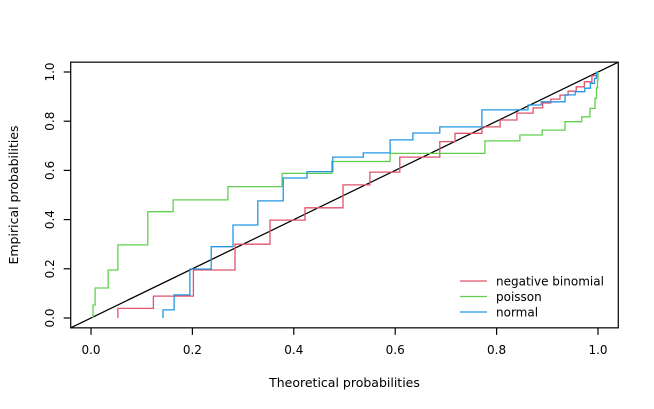  I want to click on x-axis-title: Theoretical probabilities, so click(344, 382).